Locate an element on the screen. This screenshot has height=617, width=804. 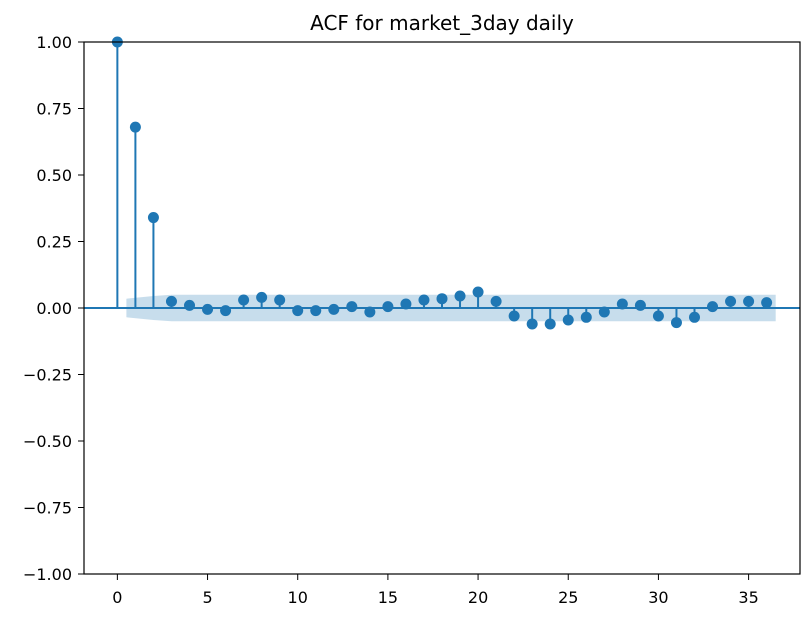
x-tick-label: 25 is located at coordinates (568, 597).